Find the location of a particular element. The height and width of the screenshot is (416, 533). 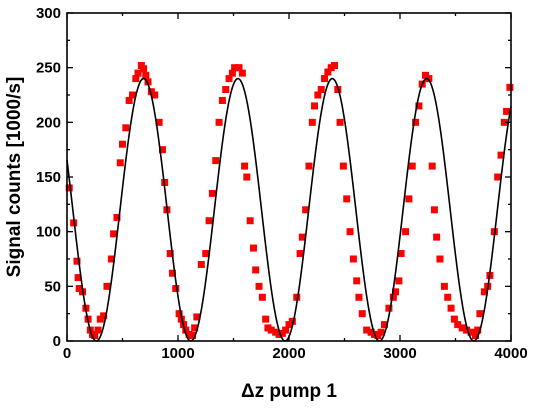

y-tick-label: 50 is located at coordinates (52, 286).